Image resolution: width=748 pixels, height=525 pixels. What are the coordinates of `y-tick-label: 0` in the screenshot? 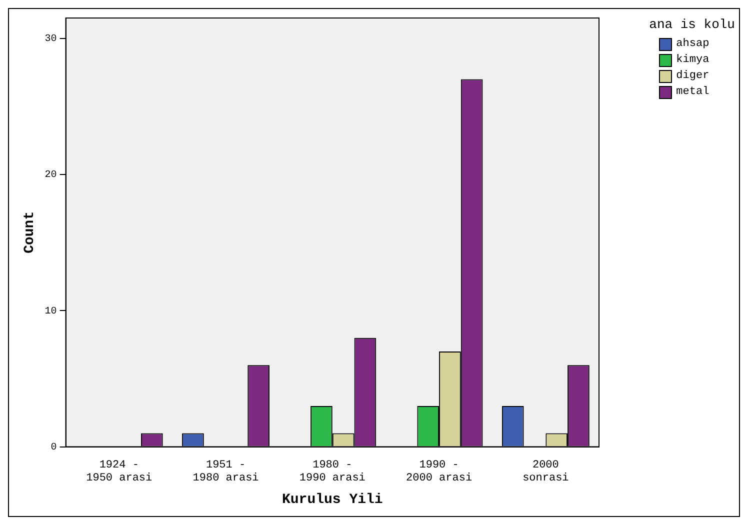 It's located at (53, 448).